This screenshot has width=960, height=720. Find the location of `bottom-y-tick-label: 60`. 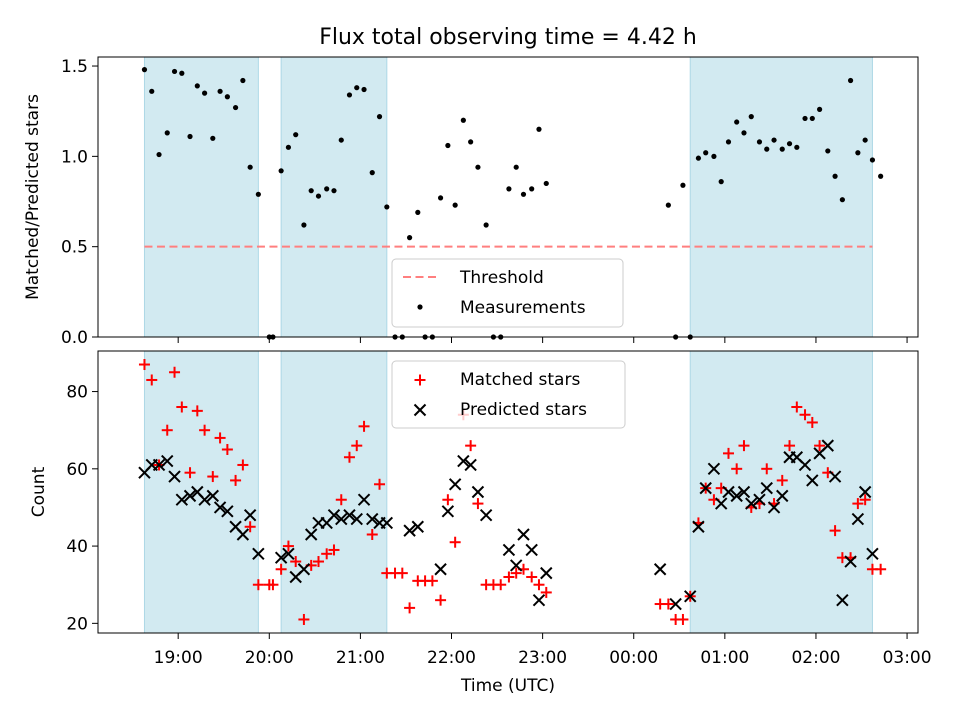

bottom-y-tick-label: 60 is located at coordinates (77, 470).